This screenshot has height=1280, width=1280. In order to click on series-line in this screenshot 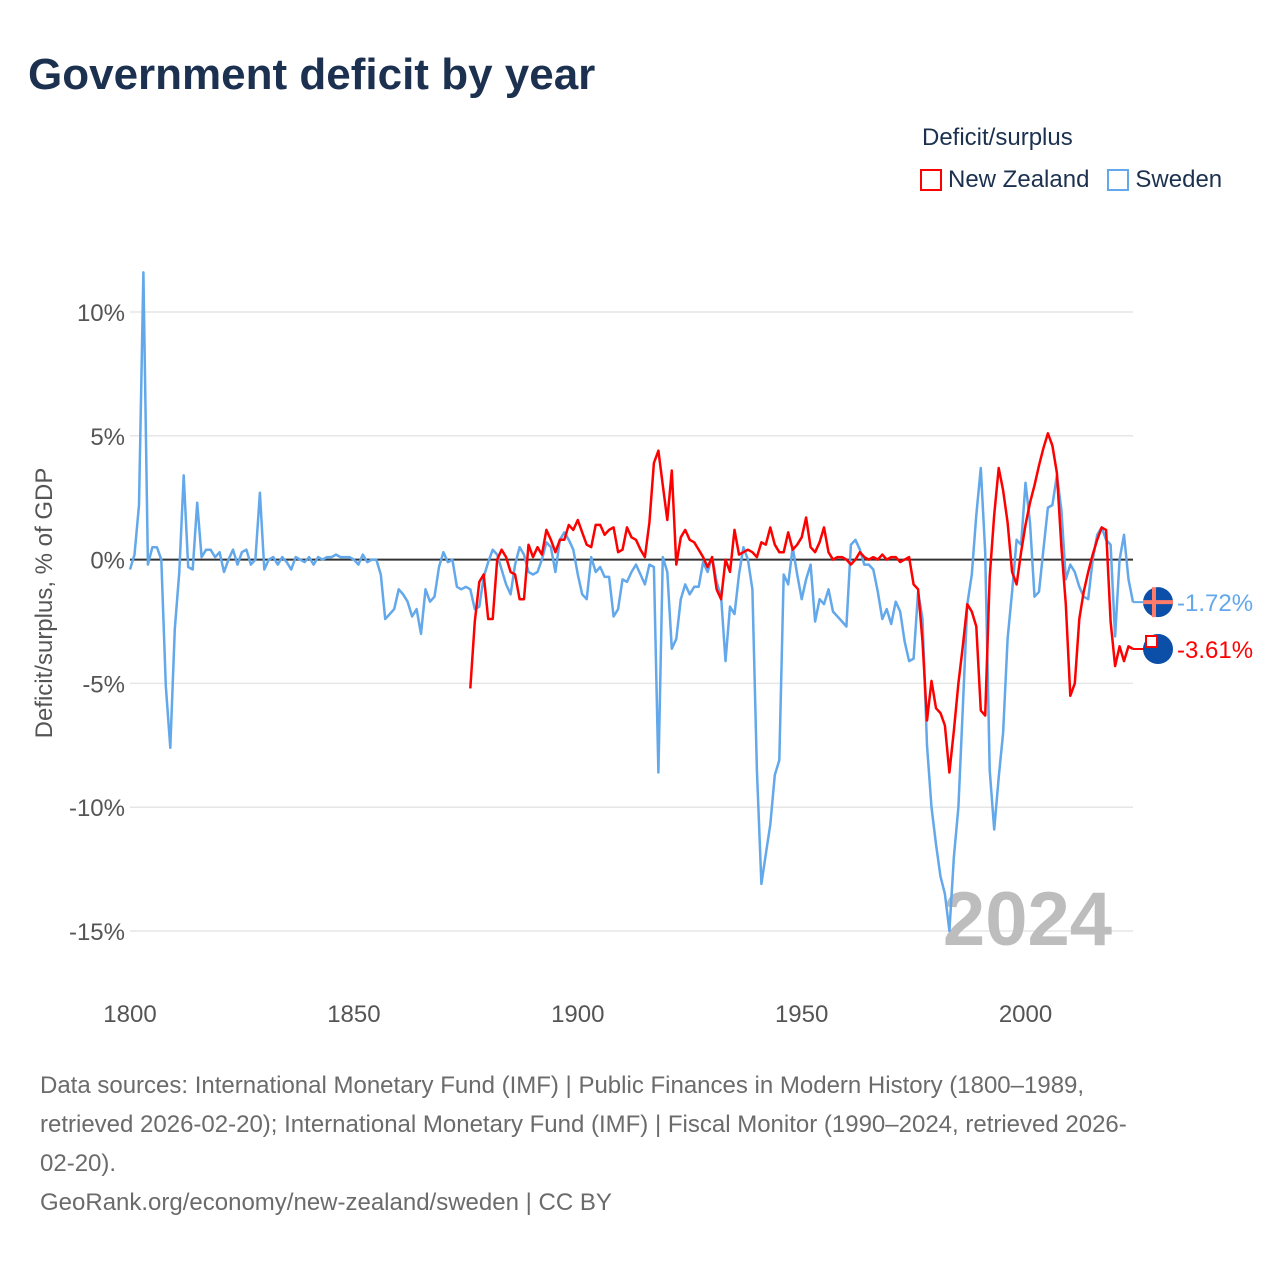, I will do `click(801, 603)`.